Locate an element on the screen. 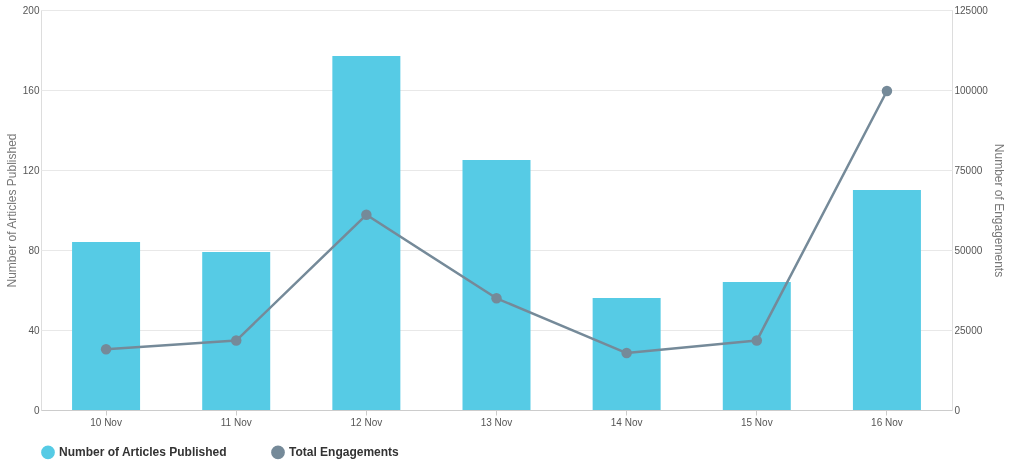  y-axis-title: Number of Articles Published is located at coordinates (11, 210).